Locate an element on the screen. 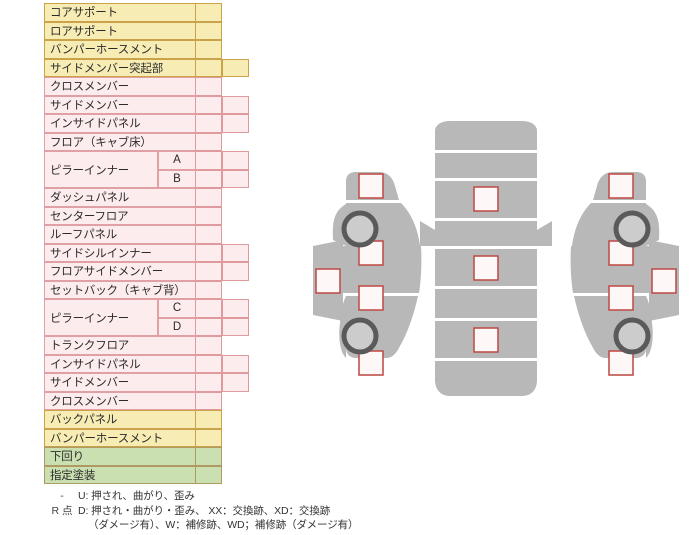 The height and width of the screenshot is (535, 692). table-row: トランクフロア is located at coordinates (147, 345).